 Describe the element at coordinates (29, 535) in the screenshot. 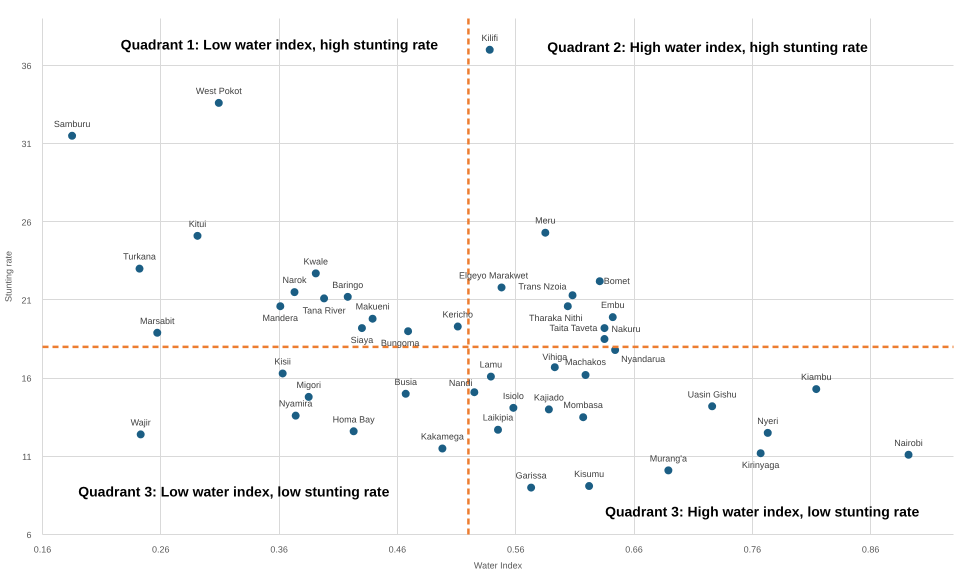

I see `y-tick-label: 6` at that location.